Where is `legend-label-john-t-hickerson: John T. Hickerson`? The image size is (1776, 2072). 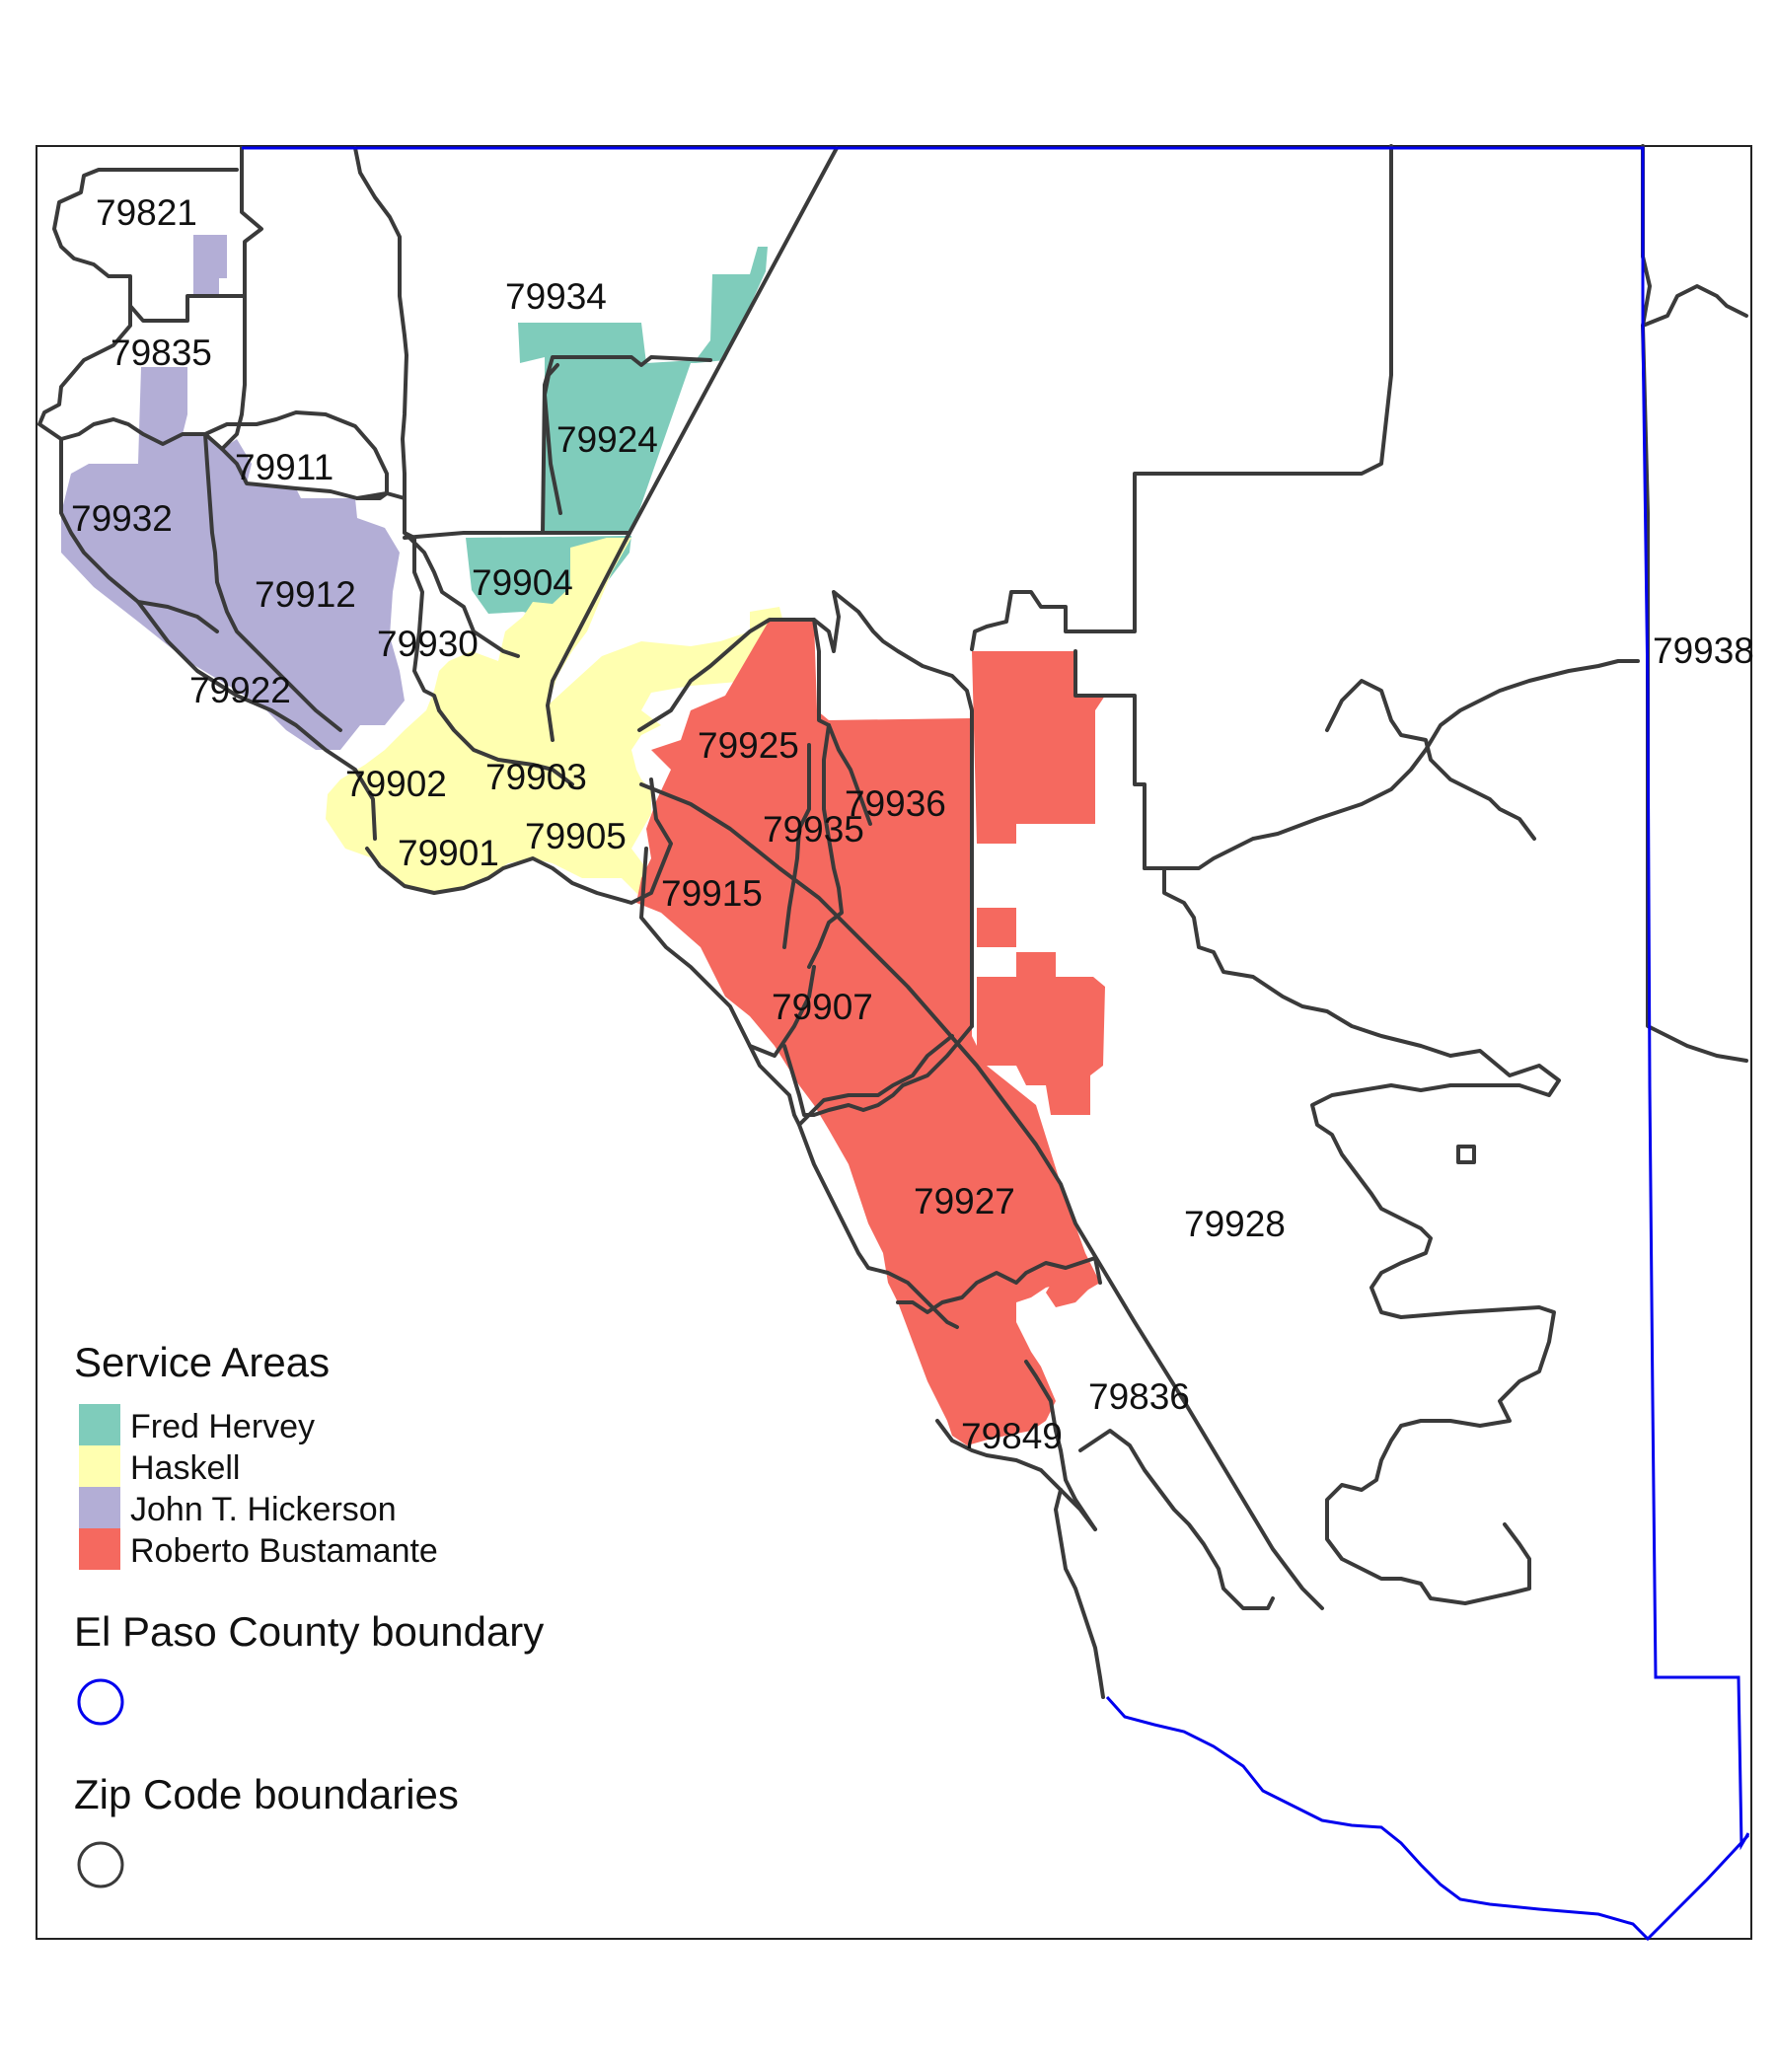 legend-label-john-t-hickerson: John T. Hickerson is located at coordinates (264, 1510).